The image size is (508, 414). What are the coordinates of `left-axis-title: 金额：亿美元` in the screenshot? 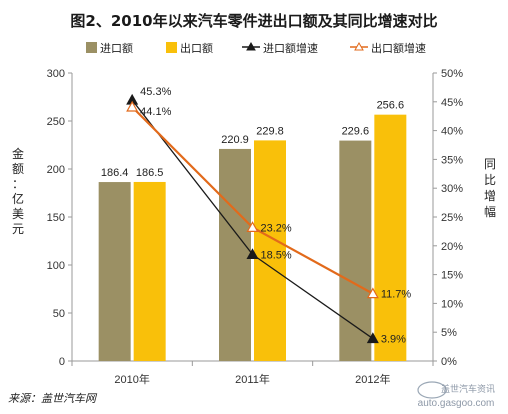 It's located at (18, 191).